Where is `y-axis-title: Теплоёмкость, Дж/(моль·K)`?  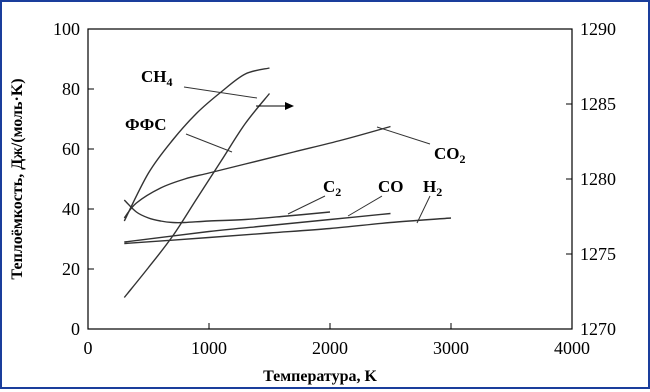 y-axis-title: Теплоёмкость, Дж/(моль·K) is located at coordinates (17, 178).